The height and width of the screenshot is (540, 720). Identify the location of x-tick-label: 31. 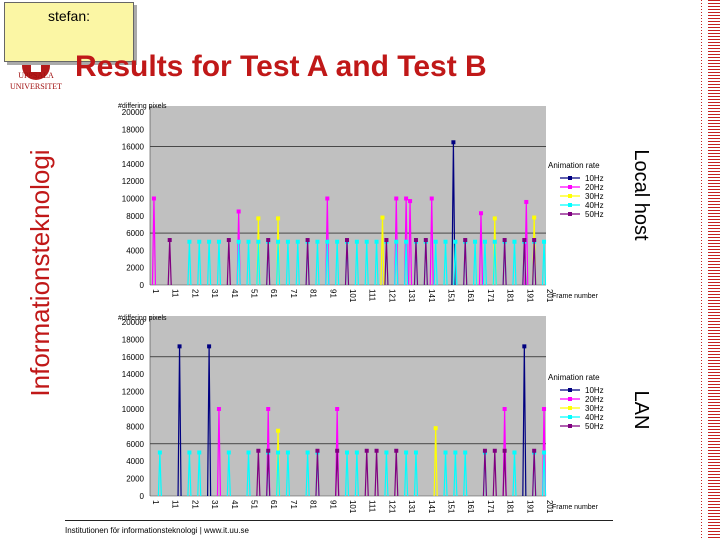
(214, 293).